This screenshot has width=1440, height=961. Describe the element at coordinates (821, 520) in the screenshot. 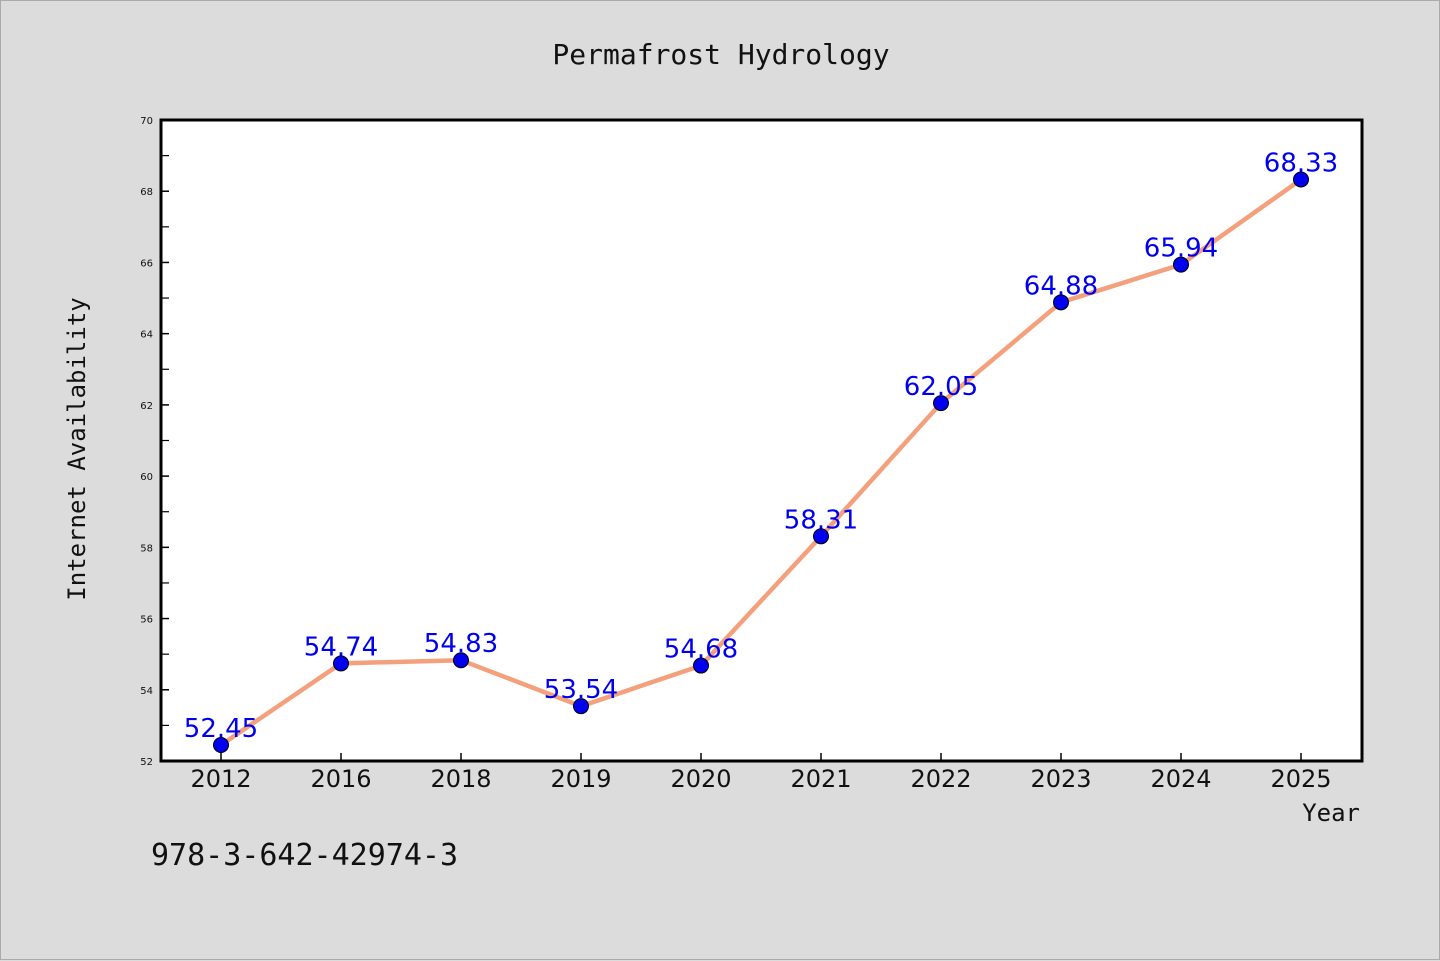

I see `data-label: 58.31` at that location.